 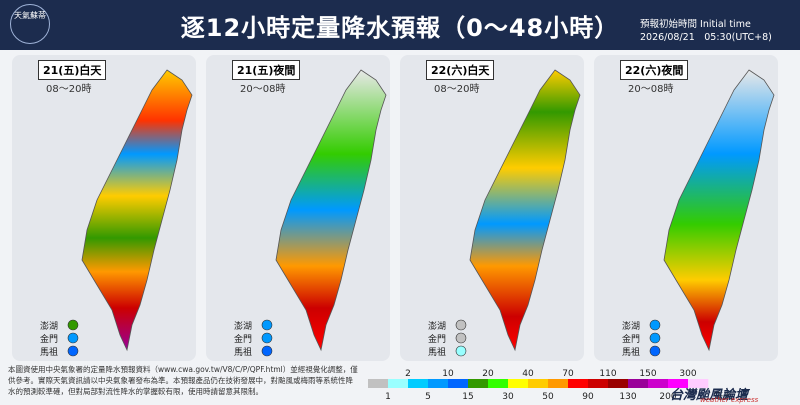 What do you see at coordinates (687, 374) in the screenshot?
I see `legend-label: 300` at bounding box center [687, 374].